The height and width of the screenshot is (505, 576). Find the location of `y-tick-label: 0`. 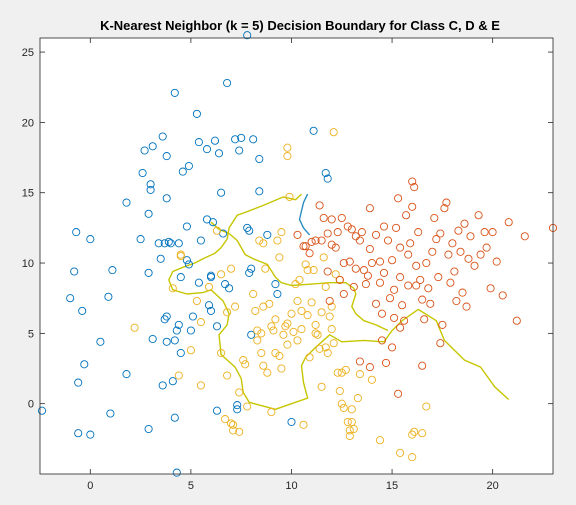

y-tick-label: 0 is located at coordinates (31, 405).